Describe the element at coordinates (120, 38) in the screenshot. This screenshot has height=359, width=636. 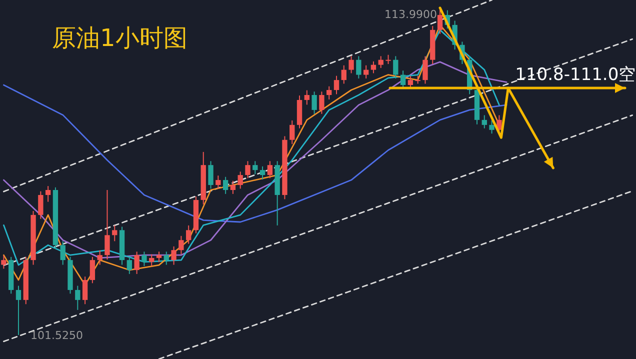
I see `text: 原油1小时图` at that location.